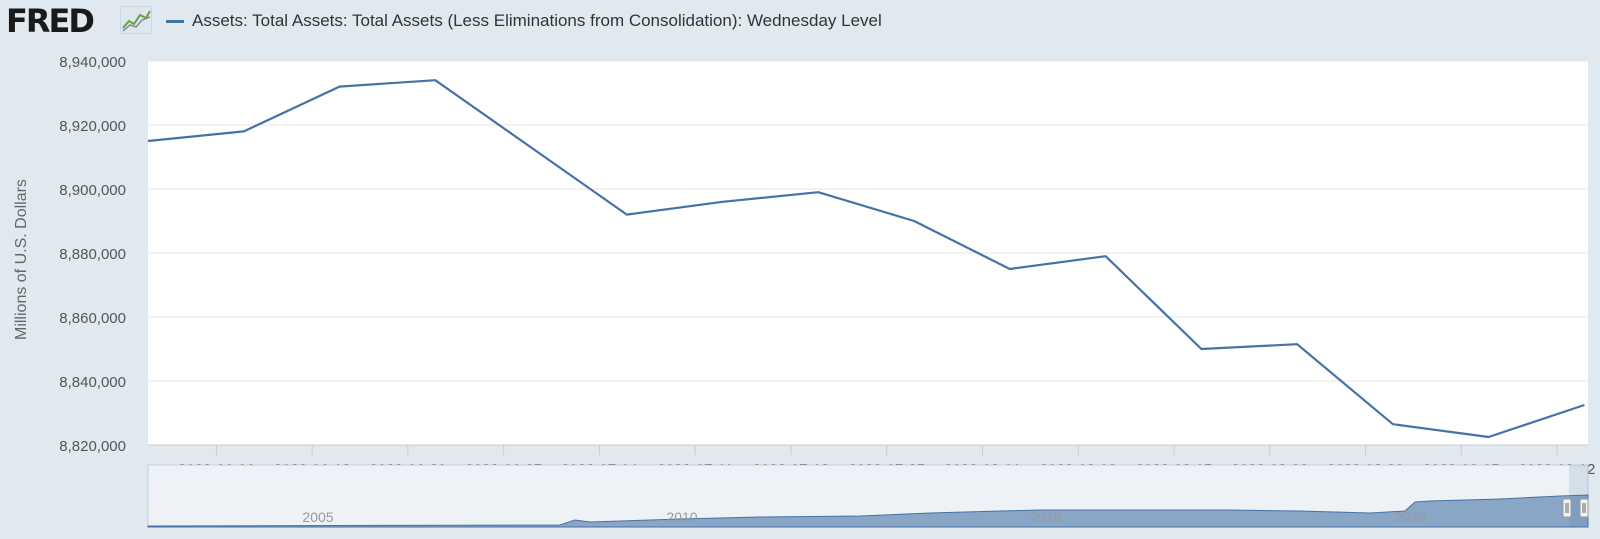 The width and height of the screenshot is (1600, 539). What do you see at coordinates (92, 382) in the screenshot?
I see `y-tick-label: 8,840,000` at bounding box center [92, 382].